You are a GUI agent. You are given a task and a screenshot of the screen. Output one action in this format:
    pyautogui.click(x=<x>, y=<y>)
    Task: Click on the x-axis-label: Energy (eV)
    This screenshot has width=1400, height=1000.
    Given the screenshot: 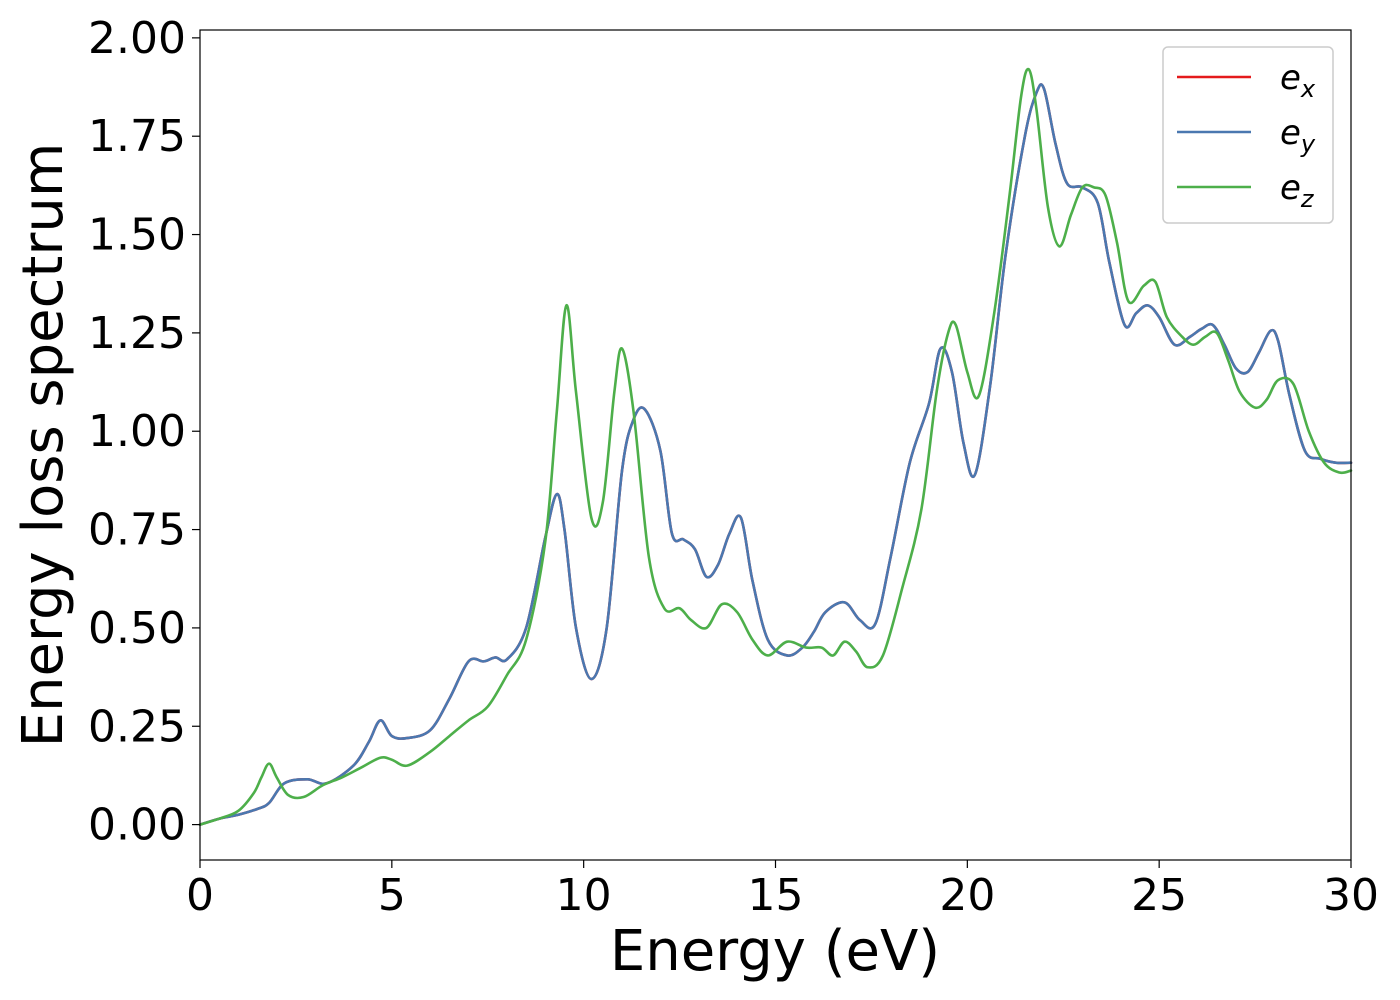 What is the action you would take?
    pyautogui.click(x=775, y=951)
    